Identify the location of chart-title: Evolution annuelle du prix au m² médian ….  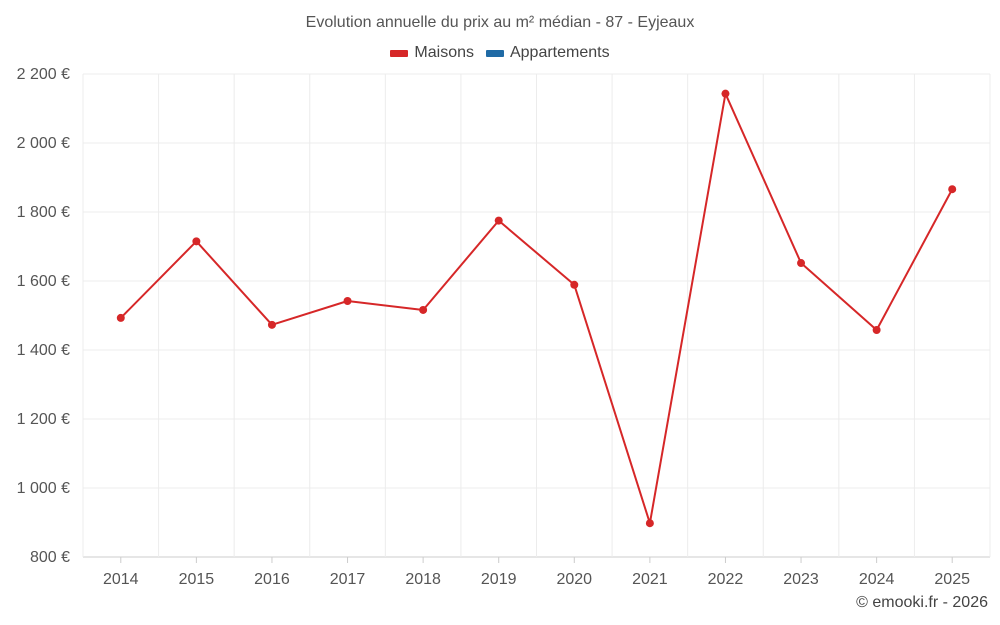
(500, 22).